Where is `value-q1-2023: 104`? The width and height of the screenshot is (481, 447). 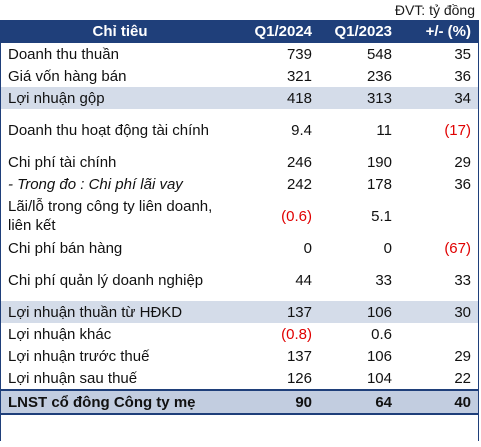 value-q1-2023: 104 is located at coordinates (379, 378).